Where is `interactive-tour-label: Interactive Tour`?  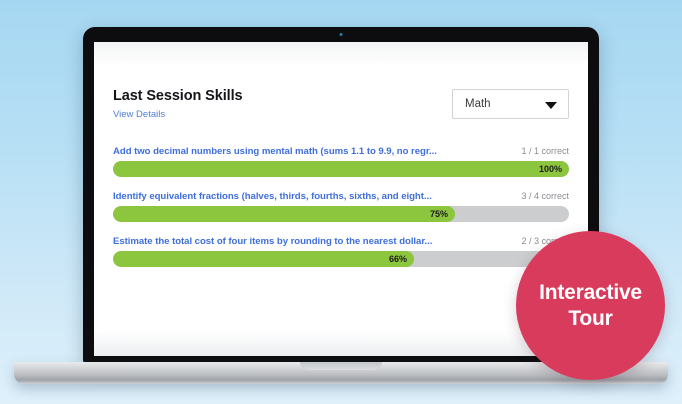 interactive-tour-label: Interactive Tour is located at coordinates (590, 305).